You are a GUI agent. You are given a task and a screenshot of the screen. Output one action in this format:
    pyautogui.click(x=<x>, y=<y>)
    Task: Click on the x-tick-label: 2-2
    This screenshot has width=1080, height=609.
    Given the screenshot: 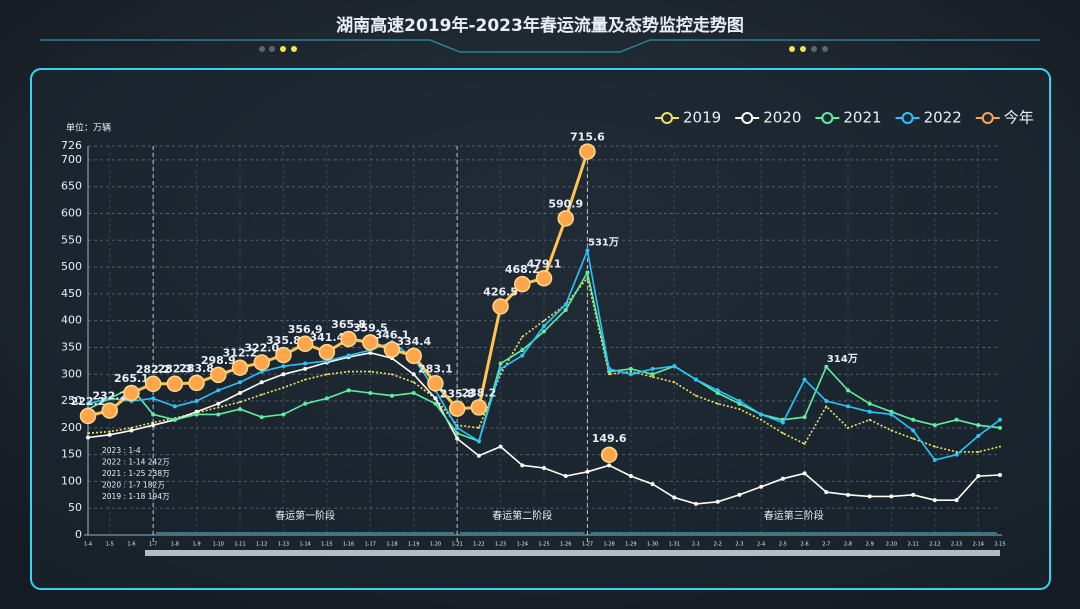 What is the action you would take?
    pyautogui.click(x=718, y=545)
    